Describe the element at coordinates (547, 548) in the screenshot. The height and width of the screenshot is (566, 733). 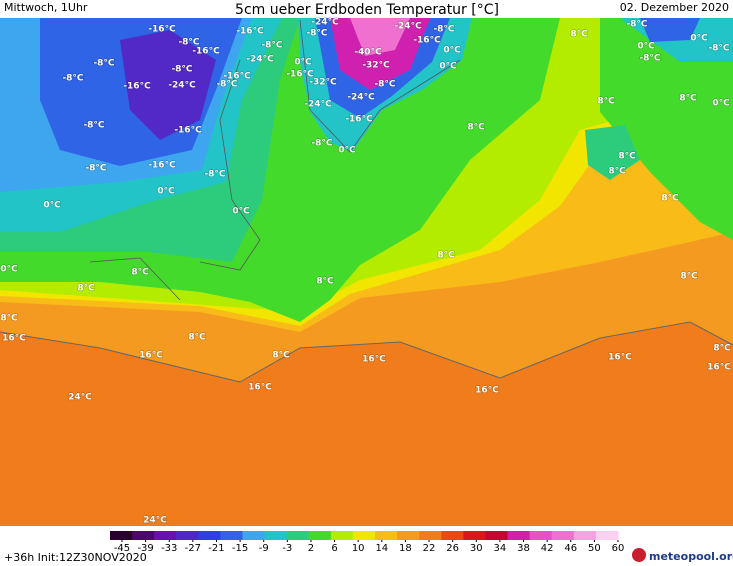
I see `colorbar-tick-label: 42` at that location.